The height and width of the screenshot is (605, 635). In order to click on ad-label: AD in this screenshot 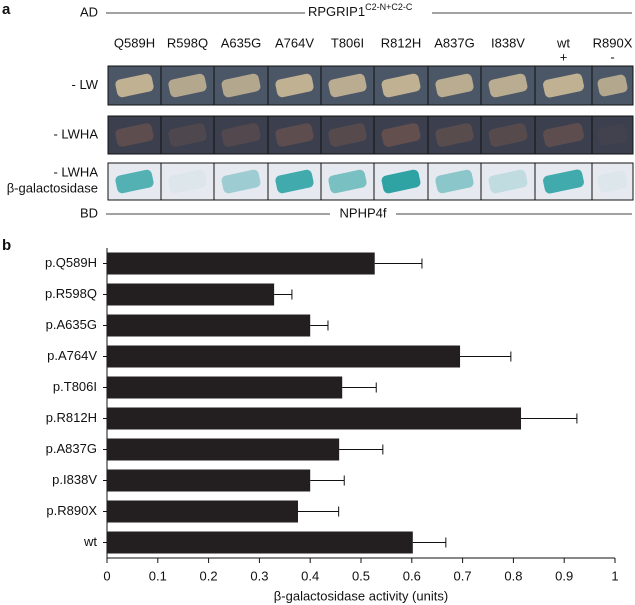, I will do `click(89, 11)`.